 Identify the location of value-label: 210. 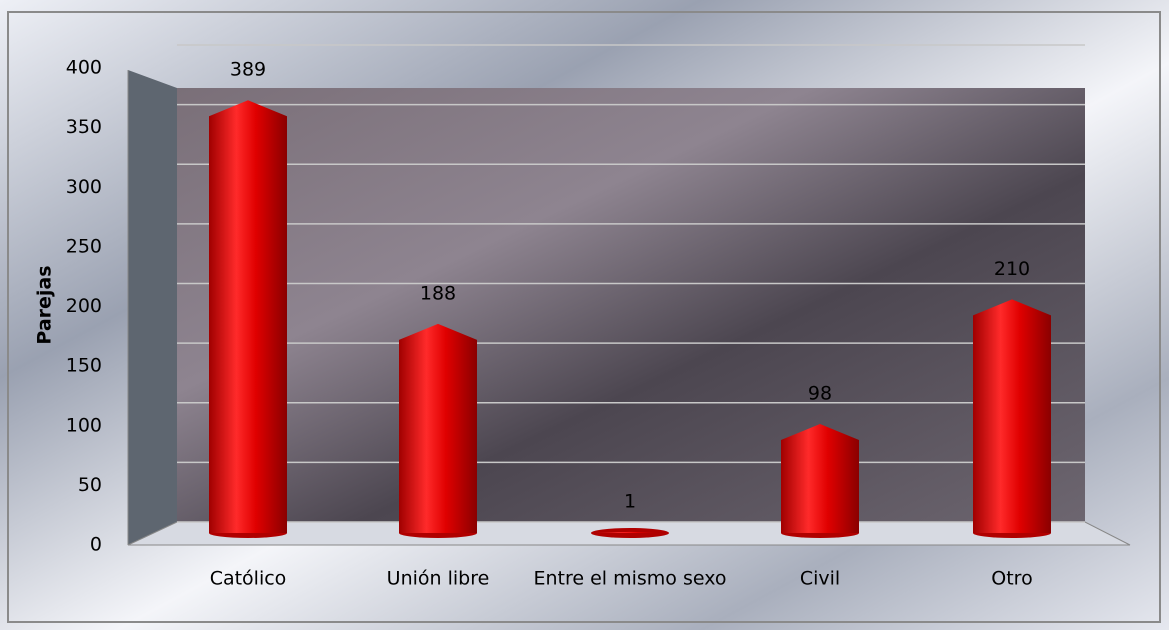
(1012, 269).